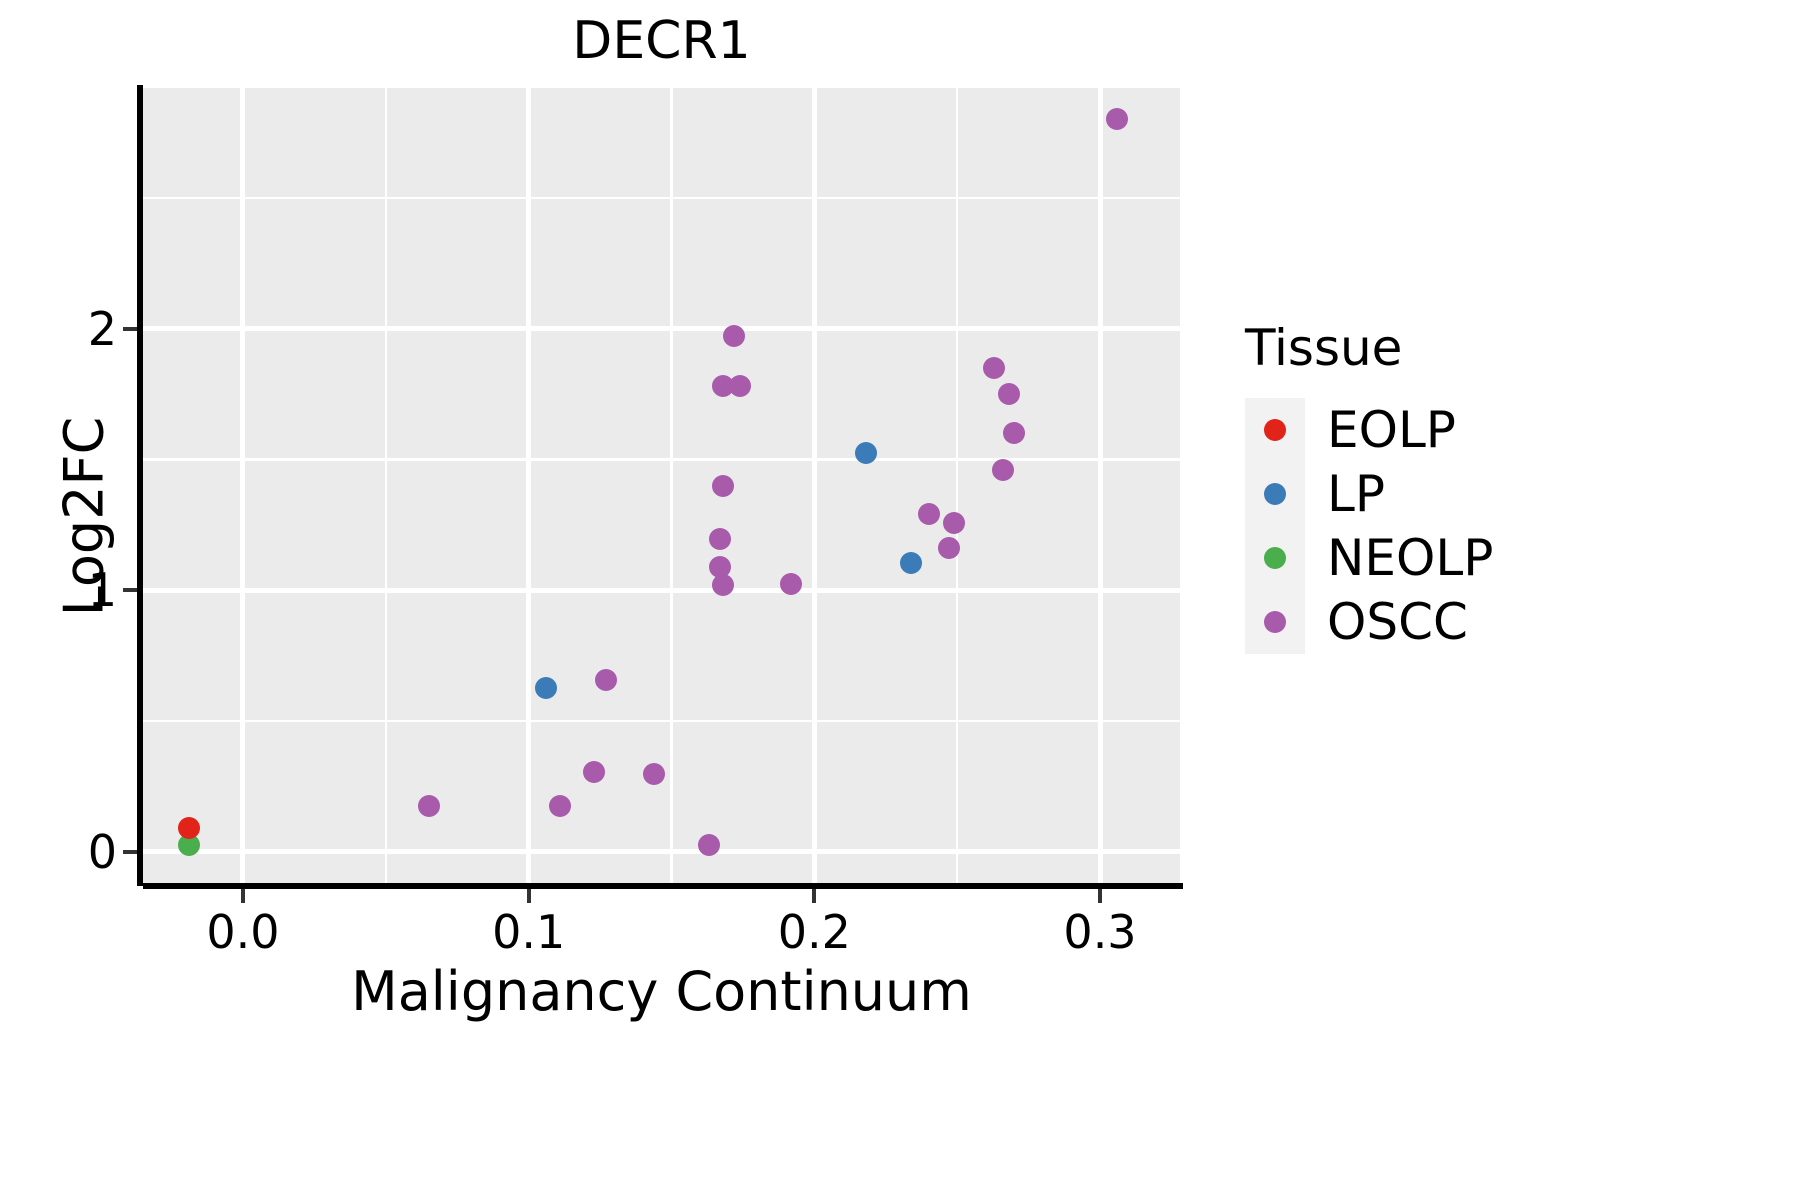  What do you see at coordinates (188, 828) in the screenshot?
I see `data-point-eolp` at bounding box center [188, 828].